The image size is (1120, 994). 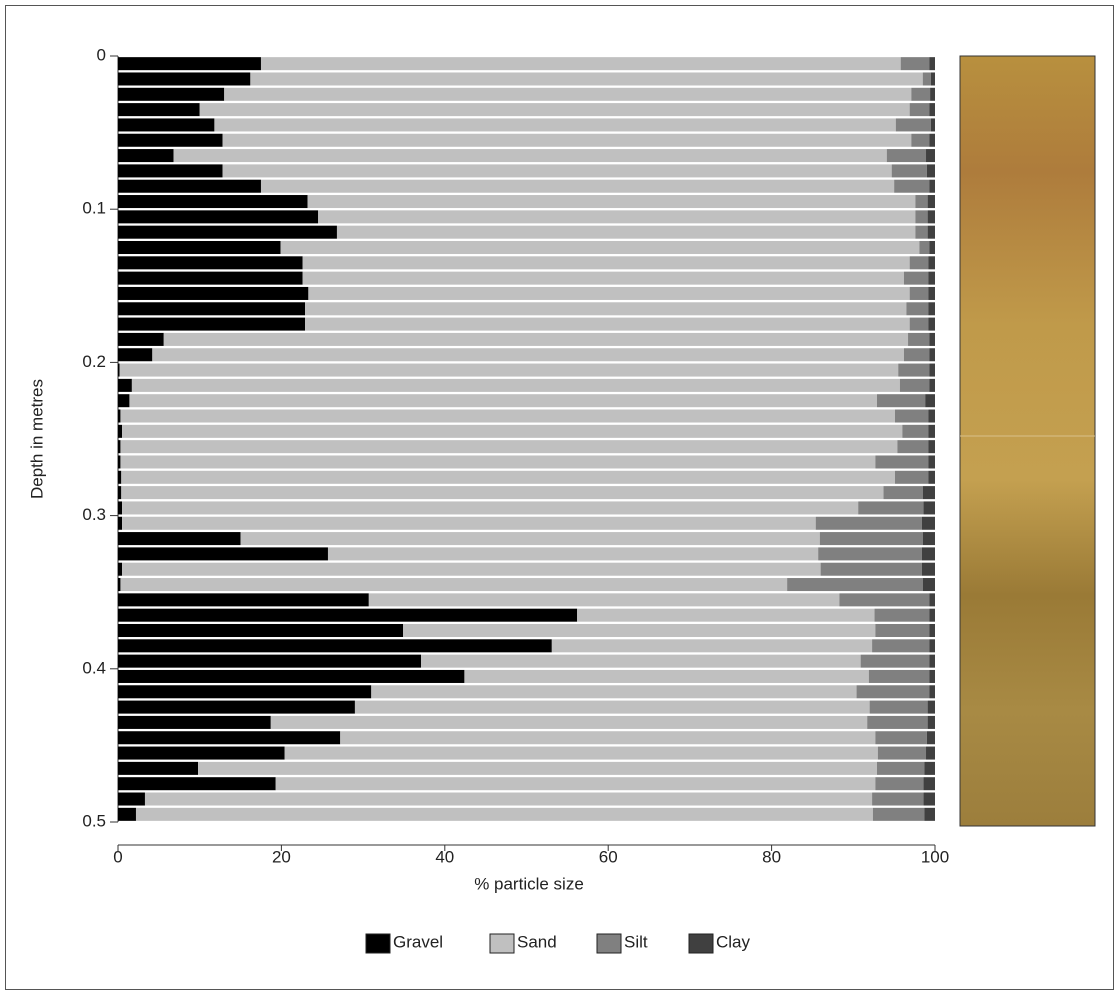 I want to click on y-tick-label: 0.3, so click(x=94, y=514).